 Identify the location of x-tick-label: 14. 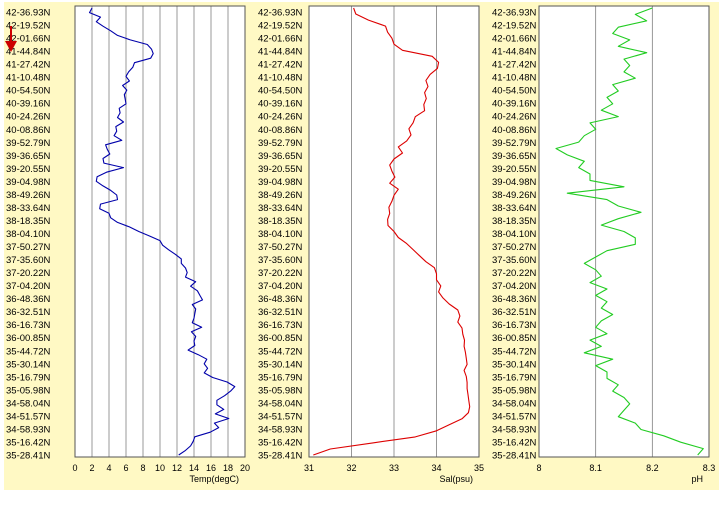
(194, 468).